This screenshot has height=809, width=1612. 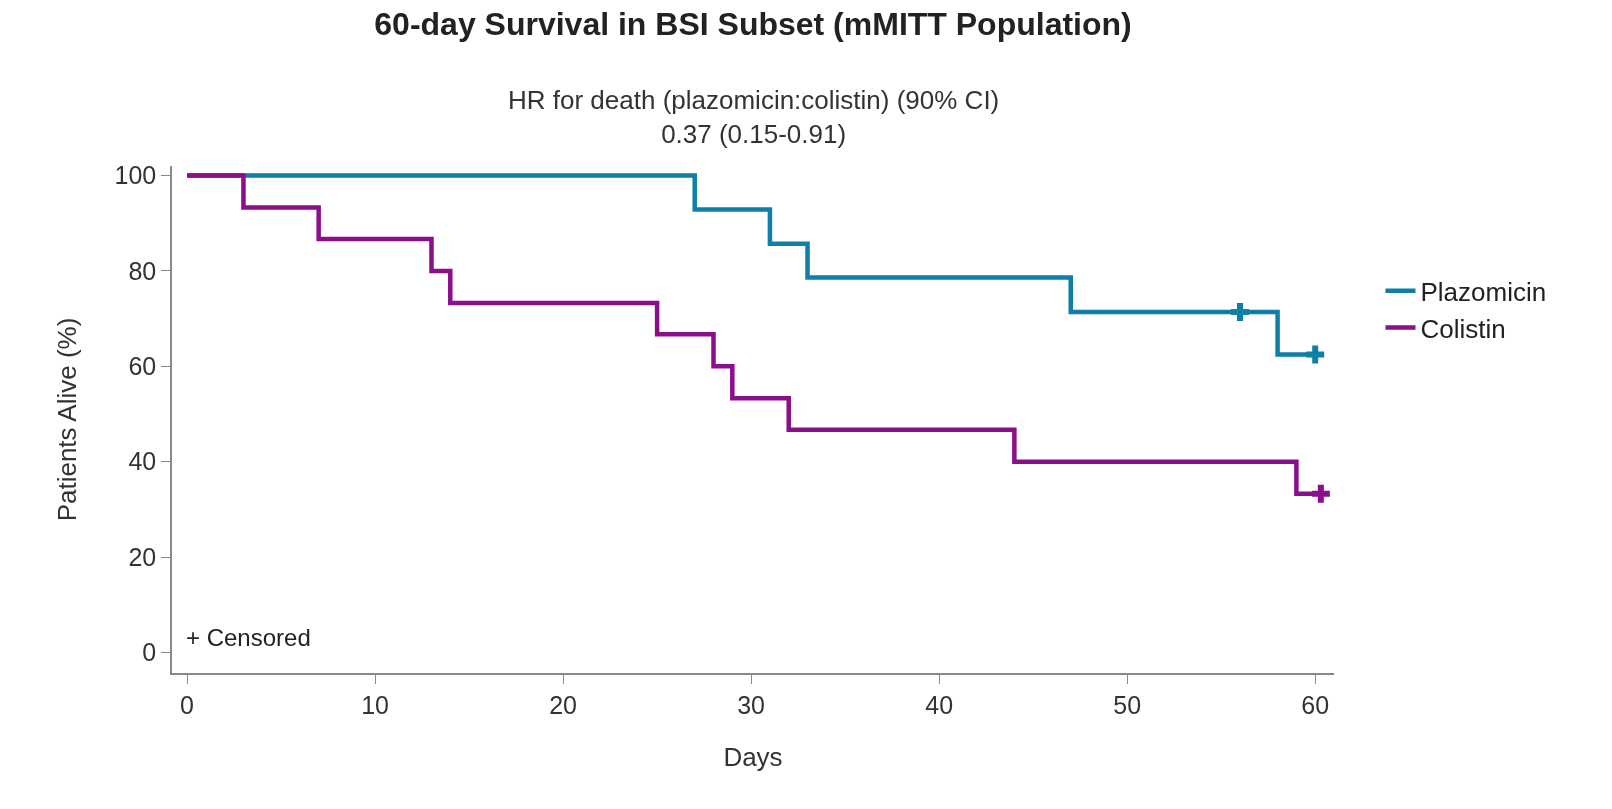 What do you see at coordinates (753, 23) in the screenshot?
I see `chart-title: 60-day Survival in BSI Subset (mMITT Population)` at bounding box center [753, 23].